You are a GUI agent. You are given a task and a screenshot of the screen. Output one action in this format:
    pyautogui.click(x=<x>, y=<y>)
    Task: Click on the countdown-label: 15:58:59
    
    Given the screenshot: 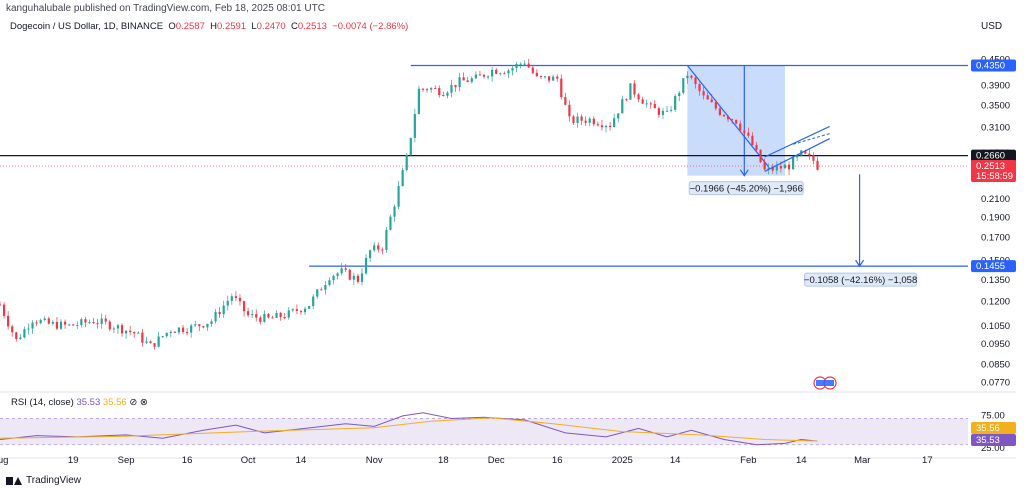 What is the action you would take?
    pyautogui.click(x=994, y=176)
    